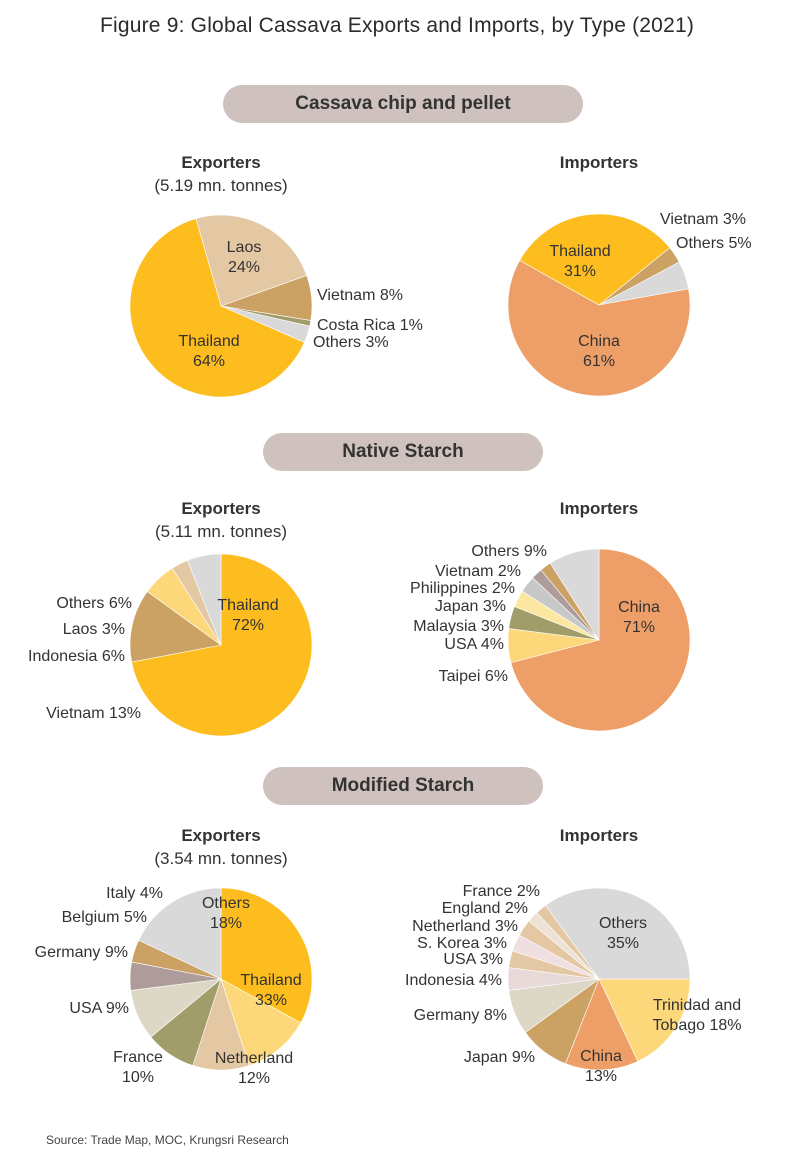 The width and height of the screenshot is (794, 1167). What do you see at coordinates (602, 1024) in the screenshot?
I see `pie-5-slice-china` at bounding box center [602, 1024].